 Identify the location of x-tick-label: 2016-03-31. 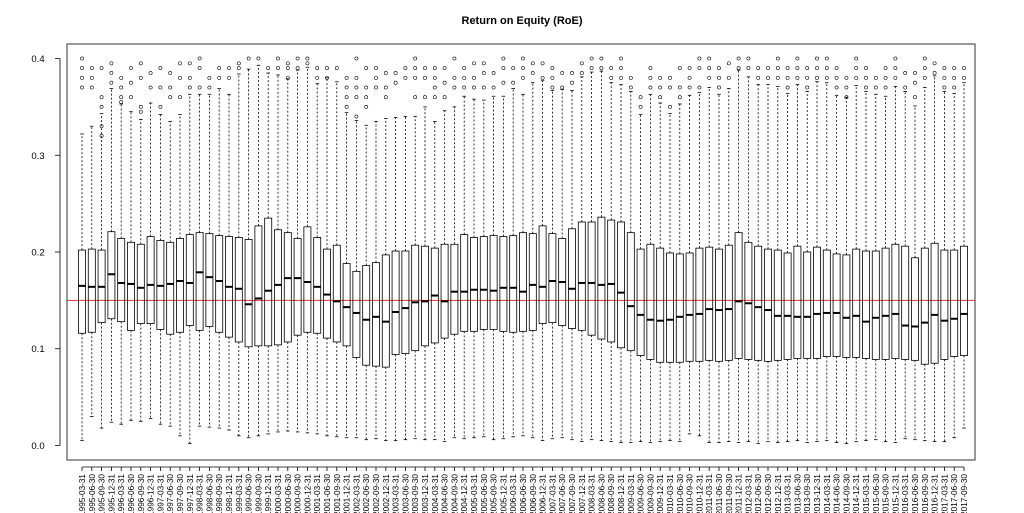
(905, 493).